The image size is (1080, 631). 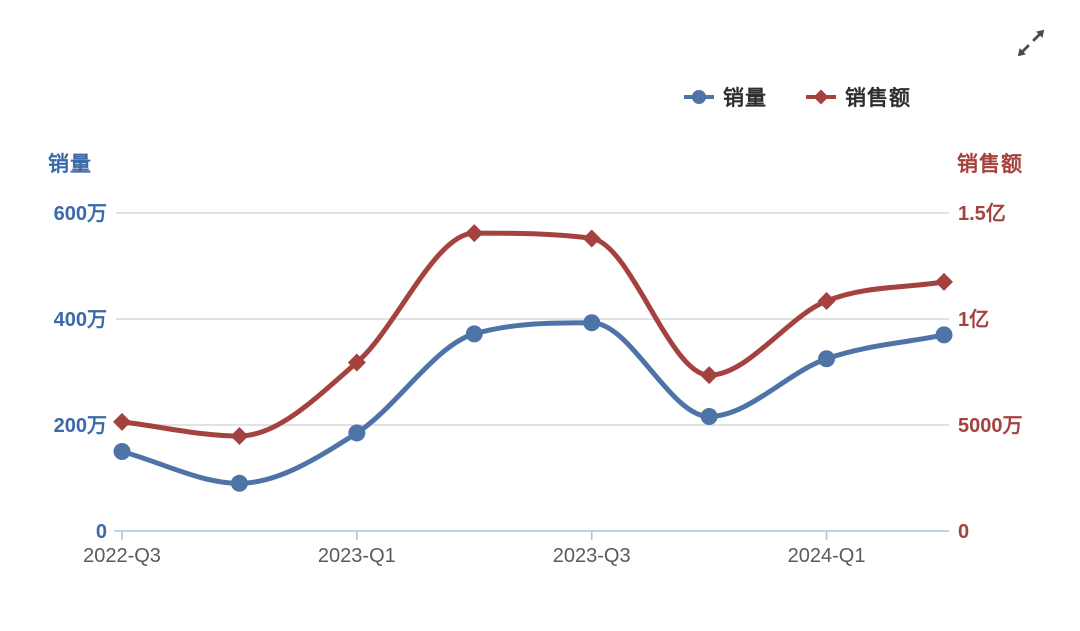 What do you see at coordinates (821, 97) in the screenshot?
I see `sales-revenue-legend-marker` at bounding box center [821, 97].